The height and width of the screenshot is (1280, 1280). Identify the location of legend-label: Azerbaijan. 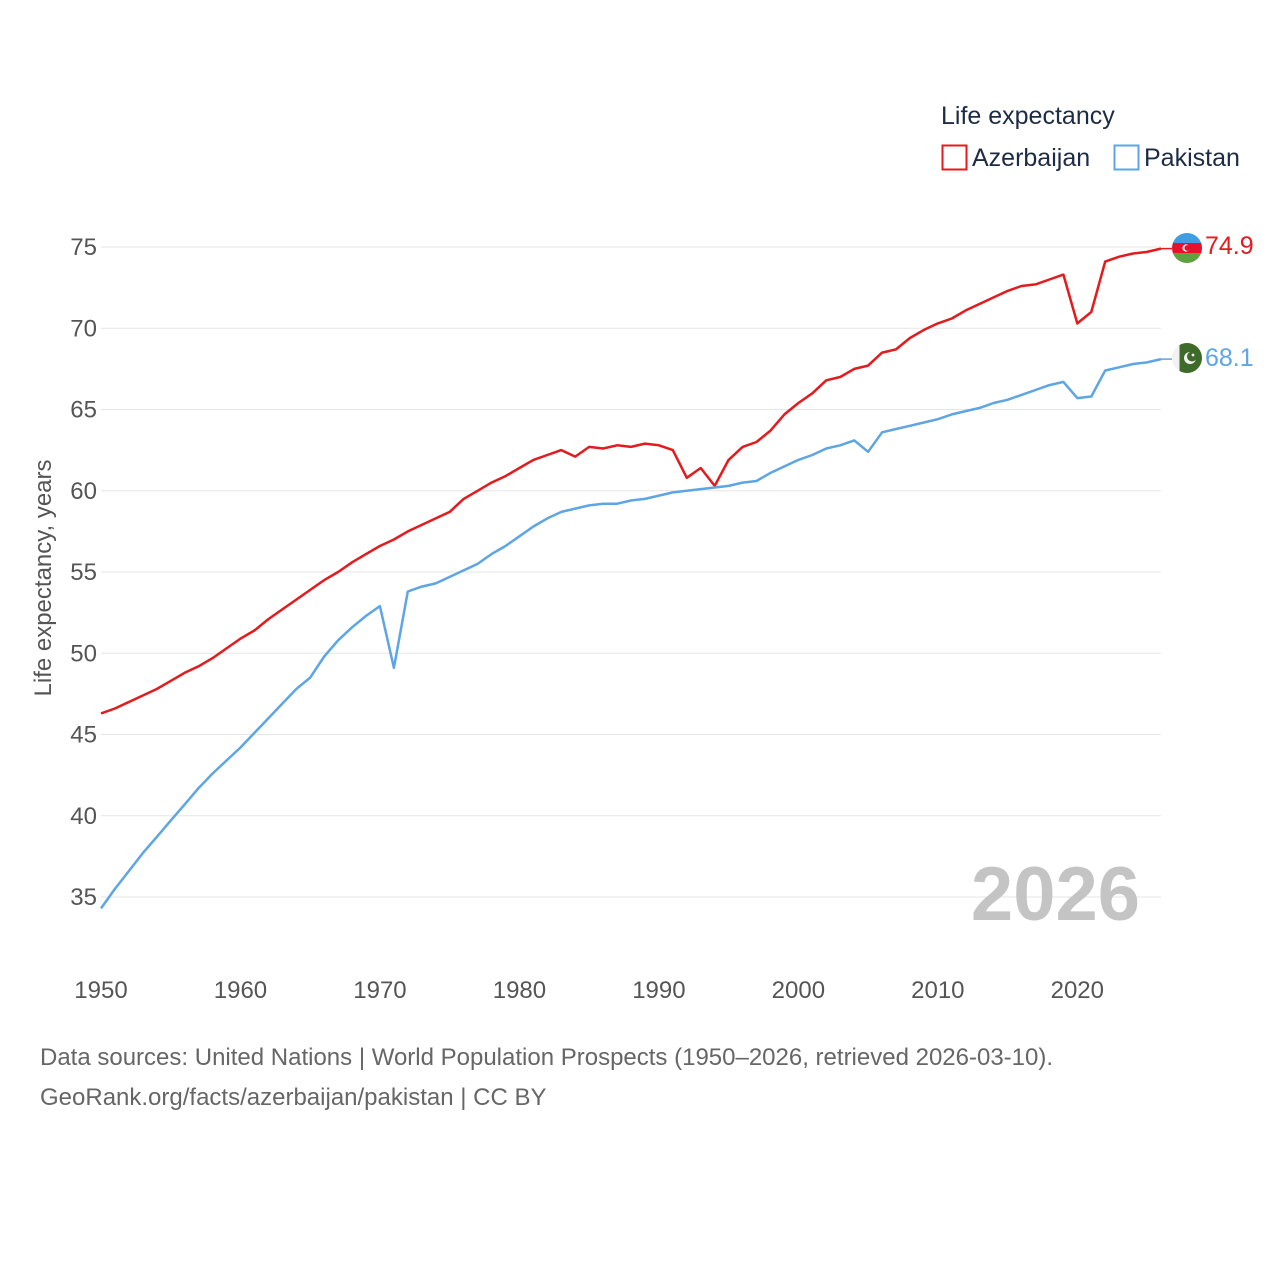
(1031, 158).